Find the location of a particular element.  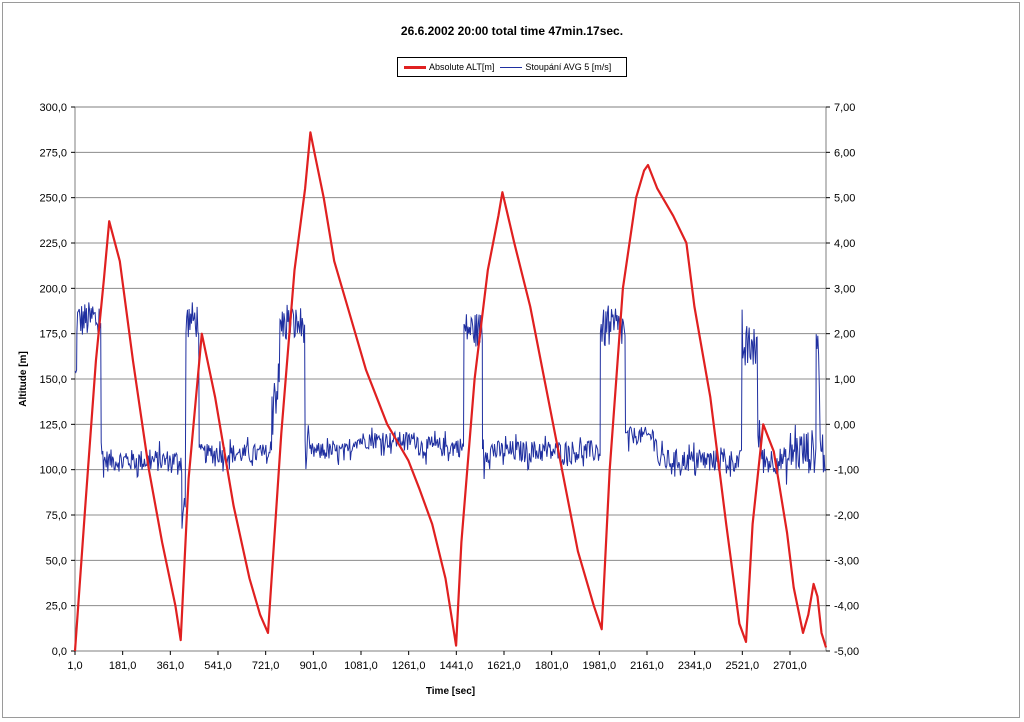

y2-tick-label: 1,00 is located at coordinates (844, 380).